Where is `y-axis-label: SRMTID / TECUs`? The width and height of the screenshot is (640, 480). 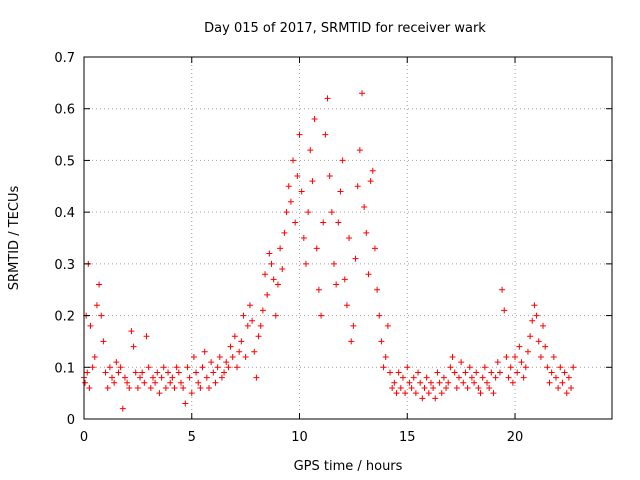
y-axis-label: SRMTID / TECUs is located at coordinates (14, 238).